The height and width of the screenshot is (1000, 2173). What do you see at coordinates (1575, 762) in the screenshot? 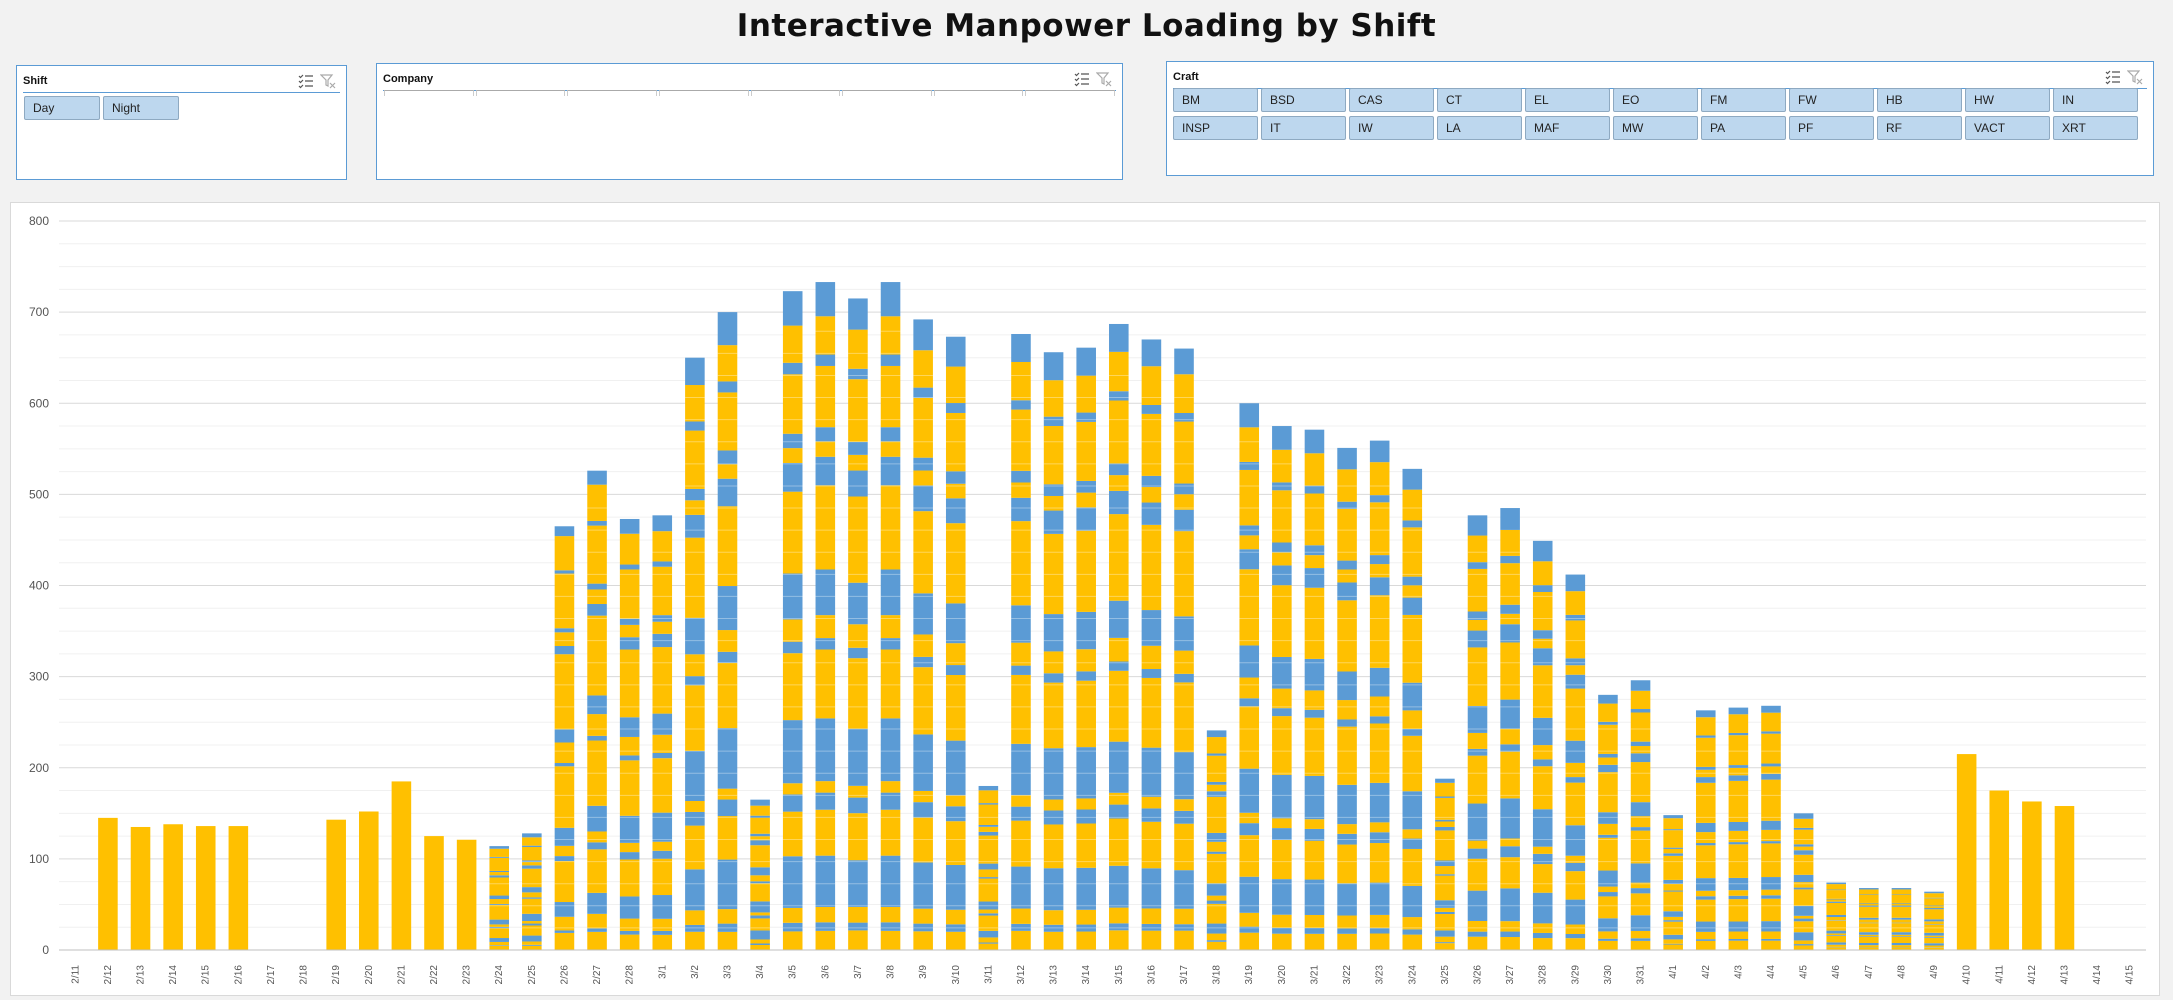
I see `bar-3/29` at bounding box center [1575, 762].